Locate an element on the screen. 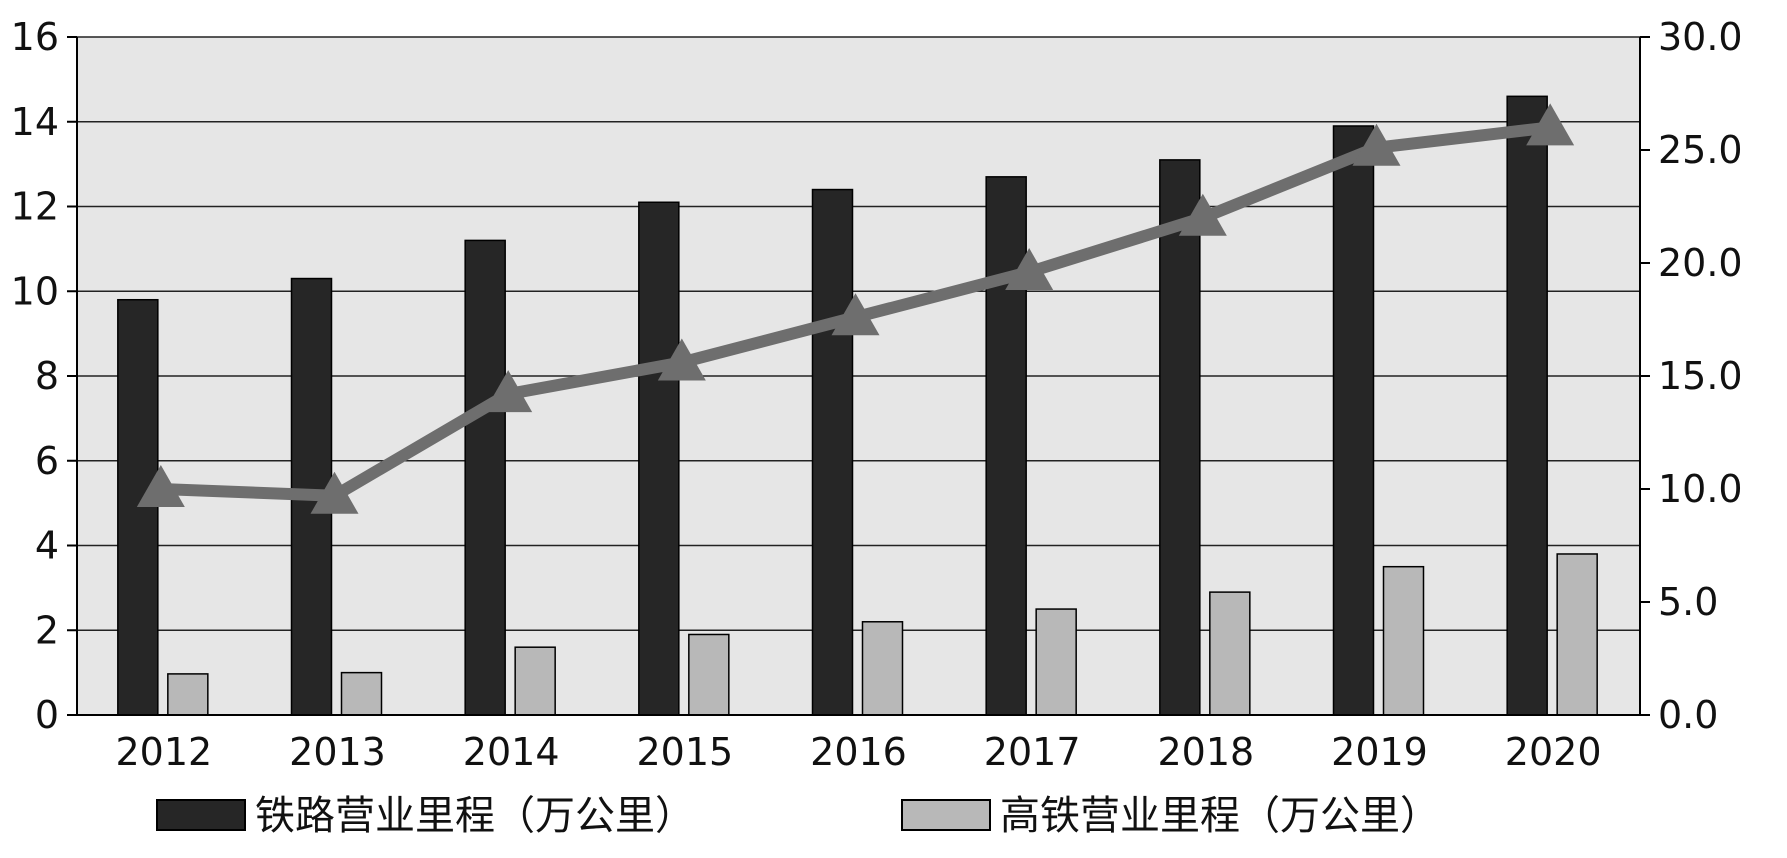  legend-label-highspeed: 高铁营业里程（万公里） is located at coordinates (1220, 816).